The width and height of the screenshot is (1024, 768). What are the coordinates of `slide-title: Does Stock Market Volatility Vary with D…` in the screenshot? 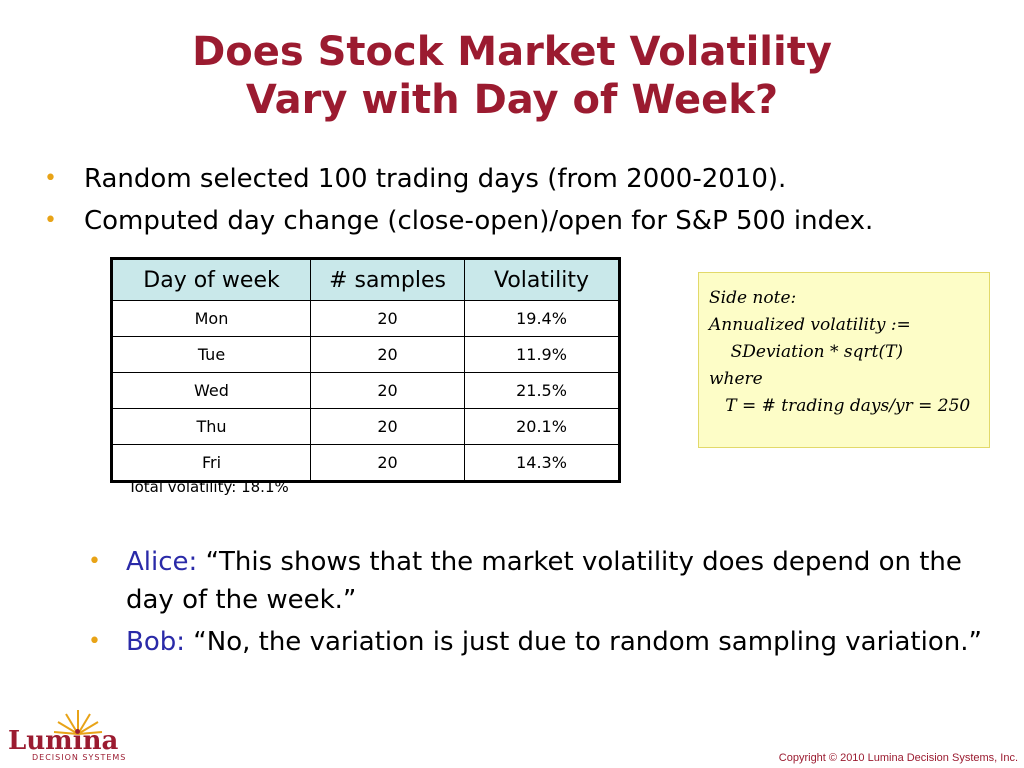 It's located at (512, 76).